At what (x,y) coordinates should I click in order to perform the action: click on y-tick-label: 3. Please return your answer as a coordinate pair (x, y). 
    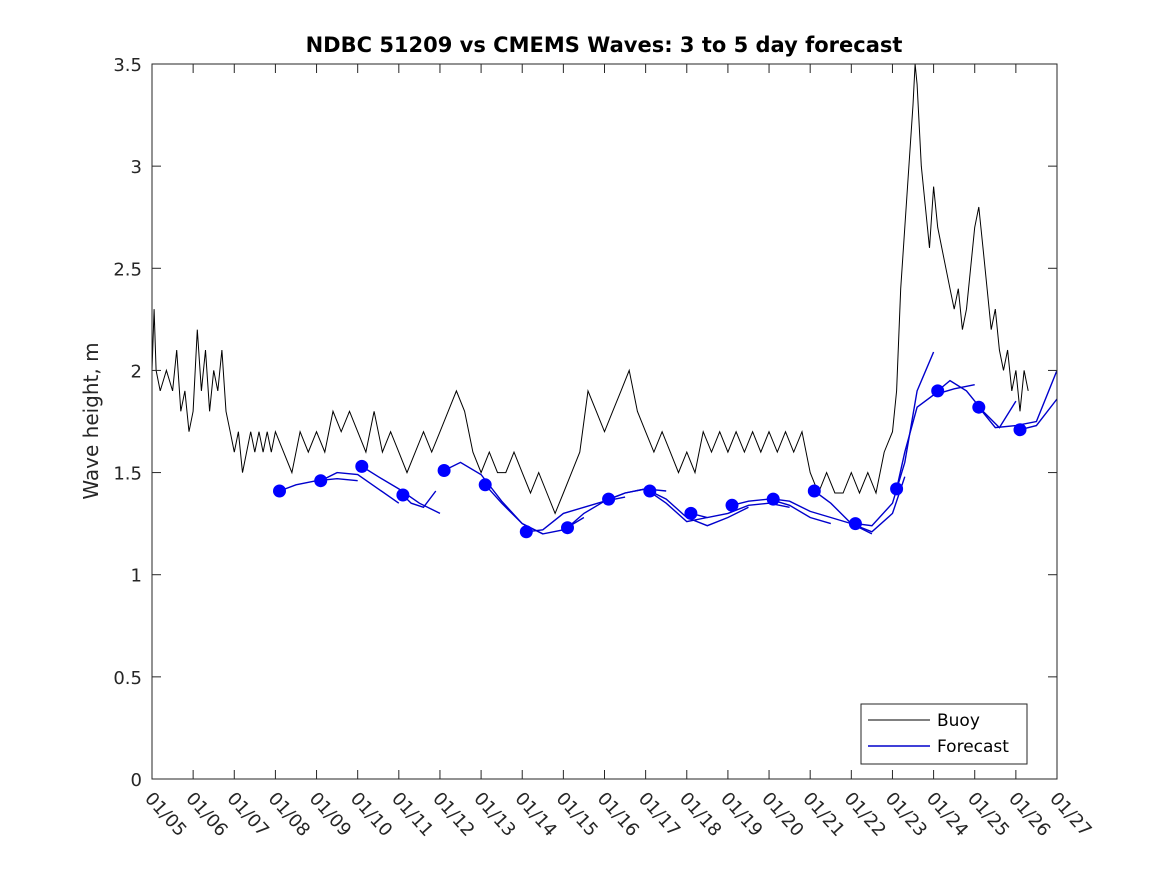
    Looking at the image, I should click on (136, 167).